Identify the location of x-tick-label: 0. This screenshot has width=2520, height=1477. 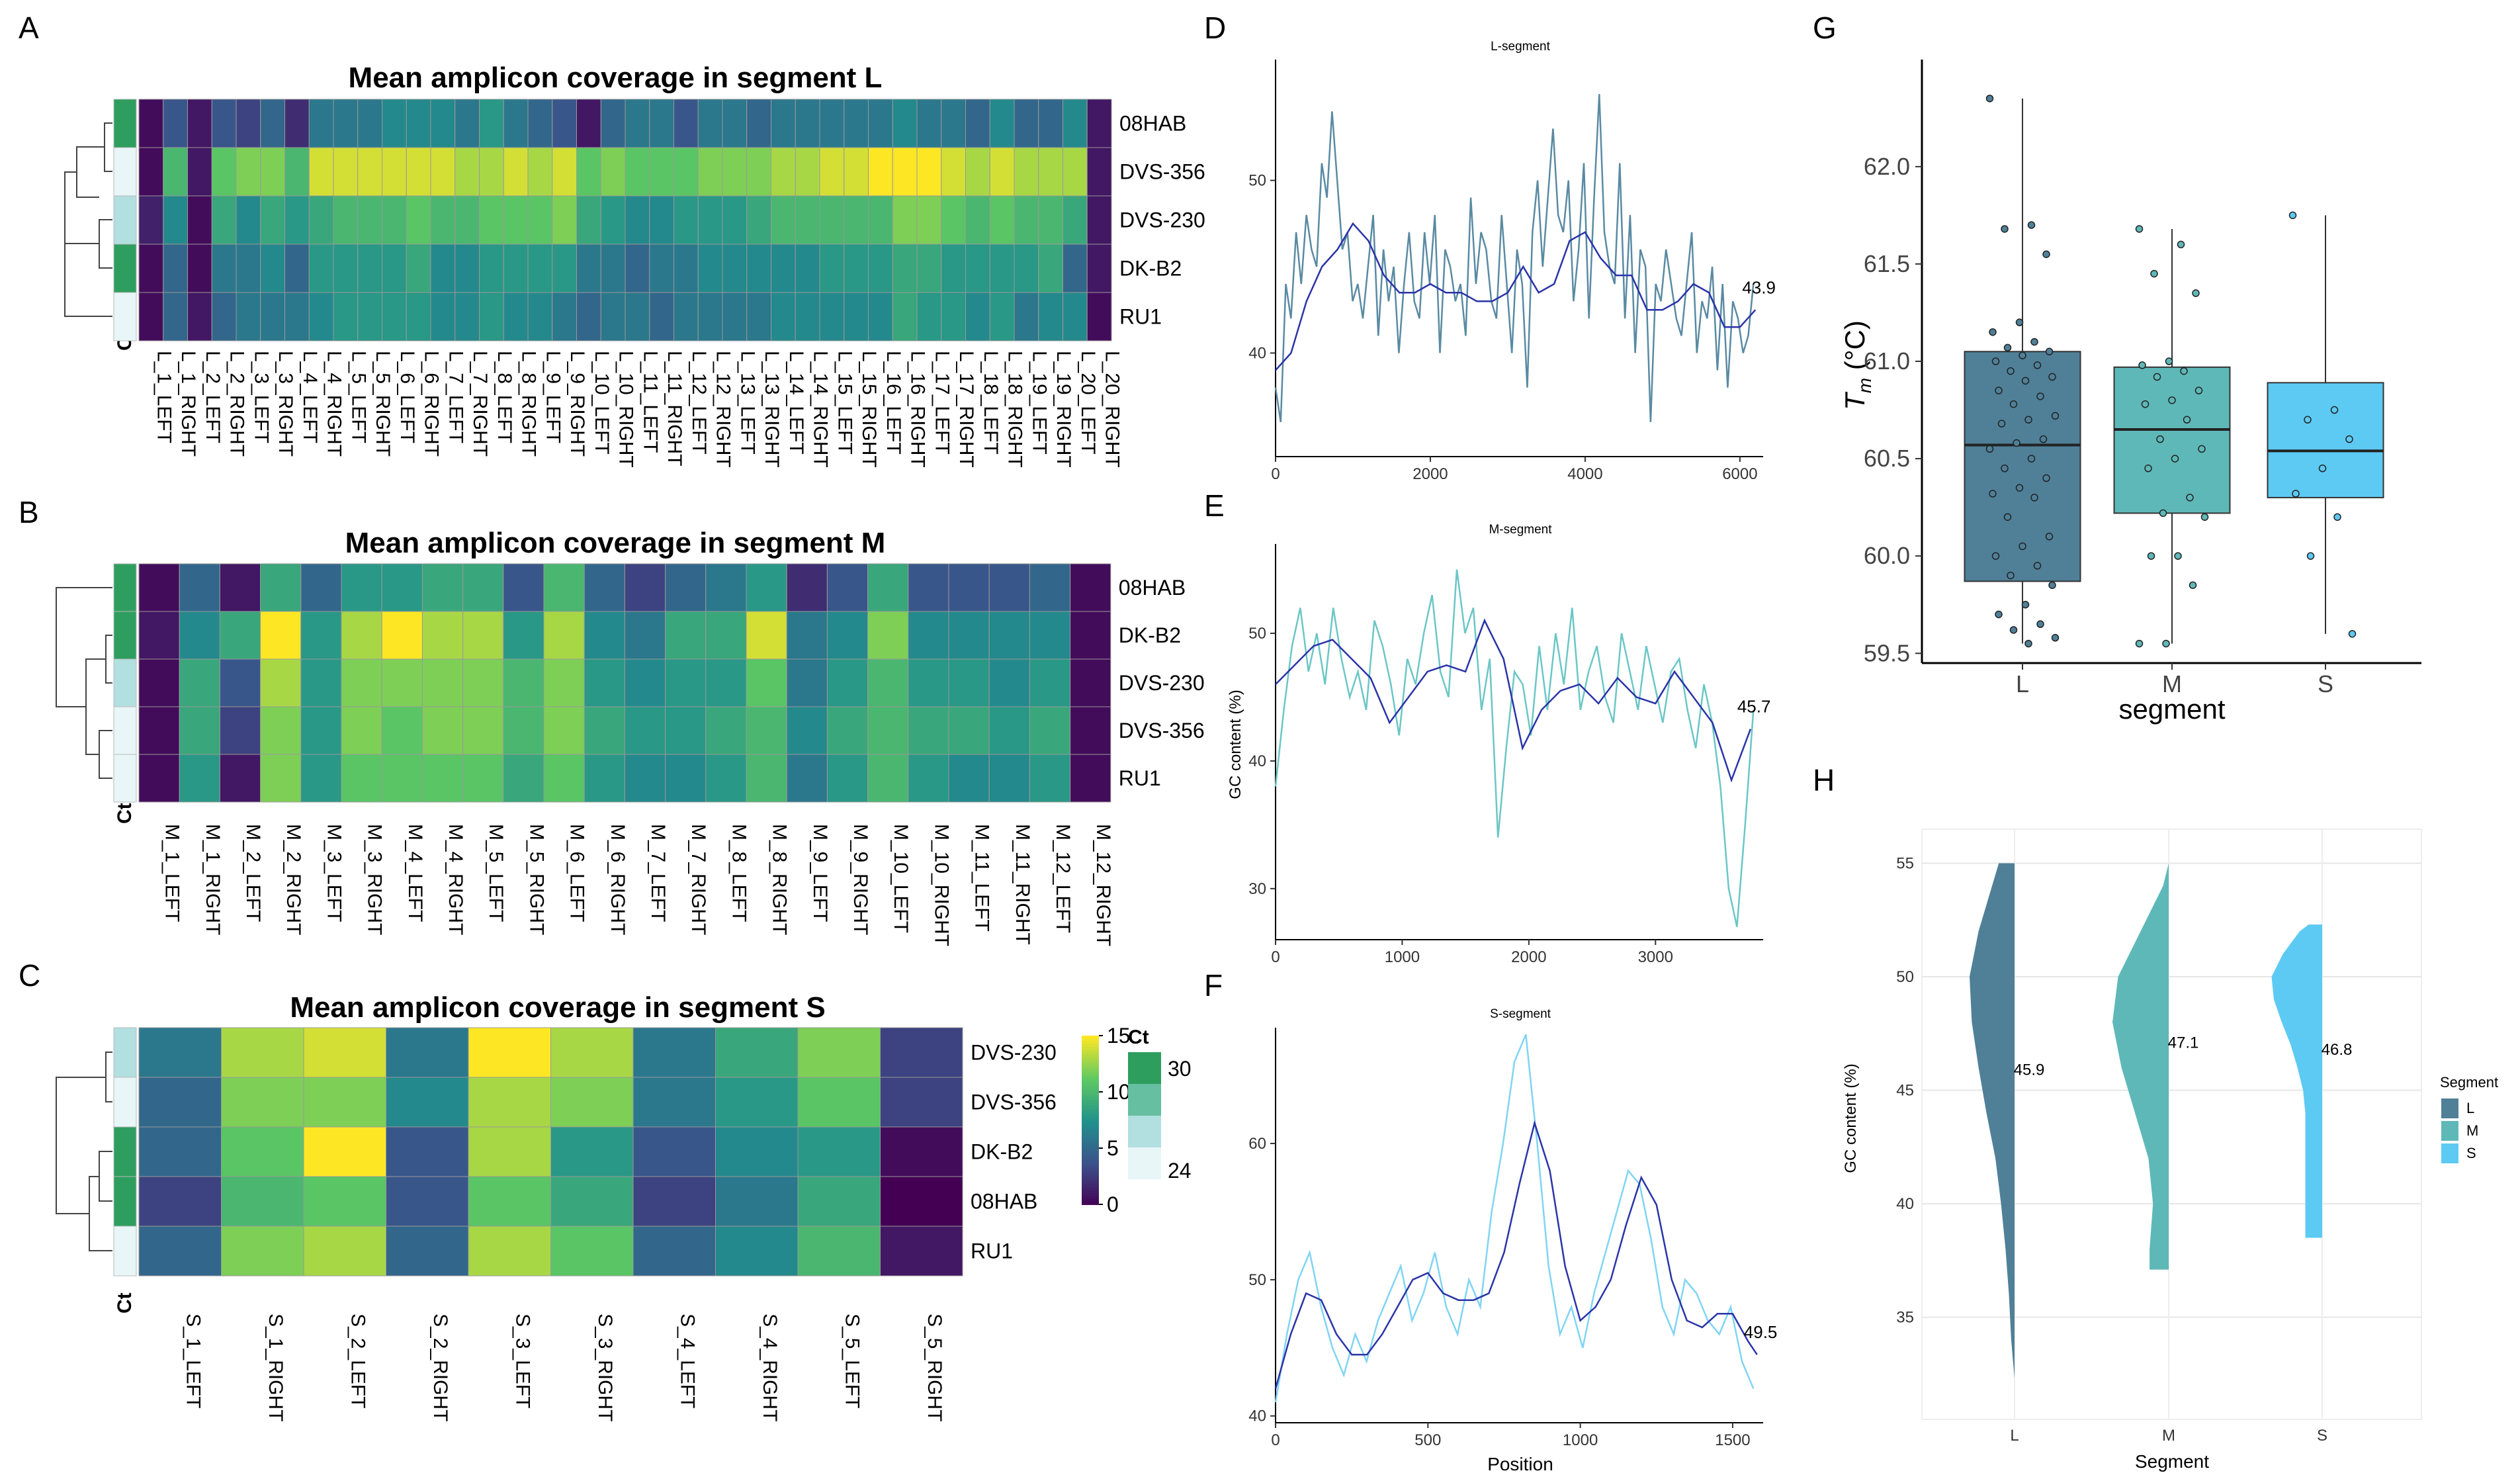
(1275, 1440).